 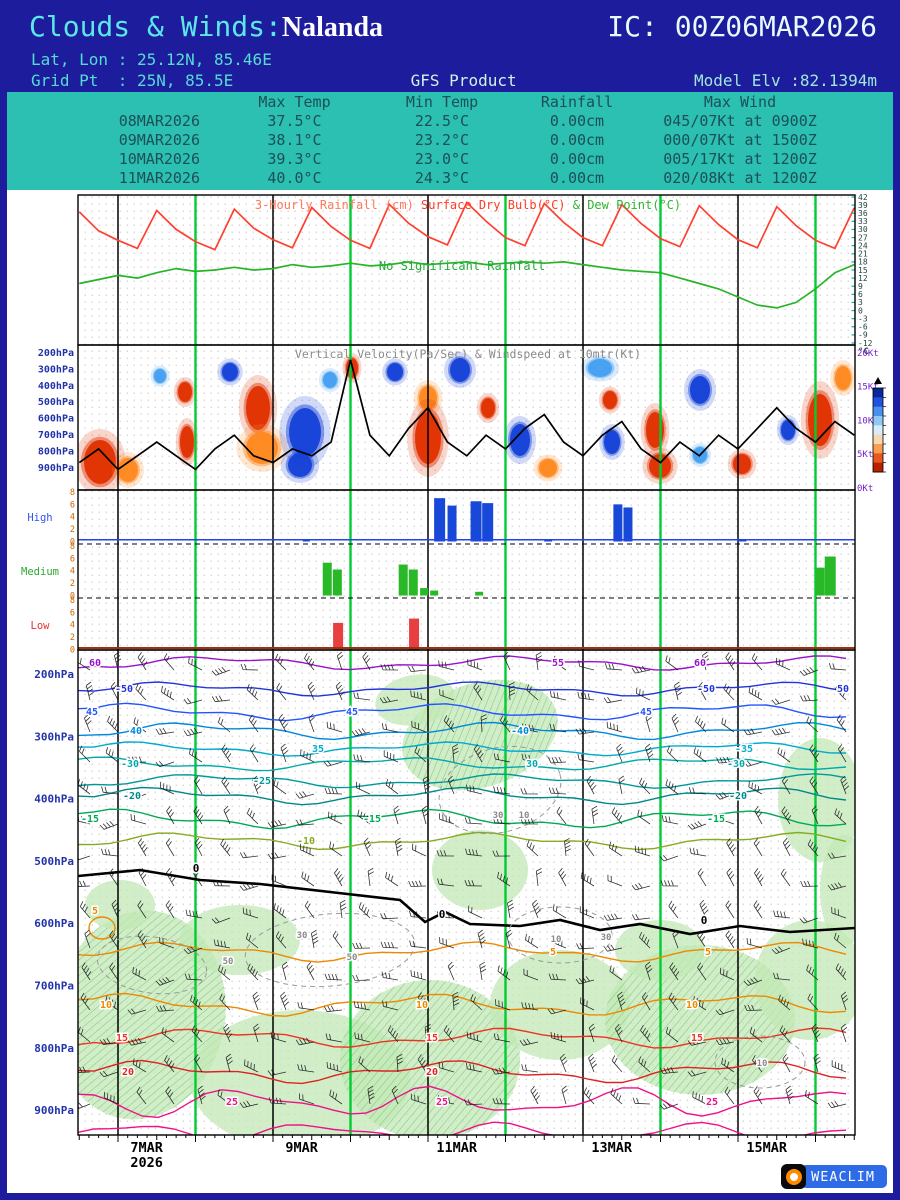 What do you see at coordinates (744, 749) in the screenshot?
I see `svg-text: -35` at bounding box center [744, 749].